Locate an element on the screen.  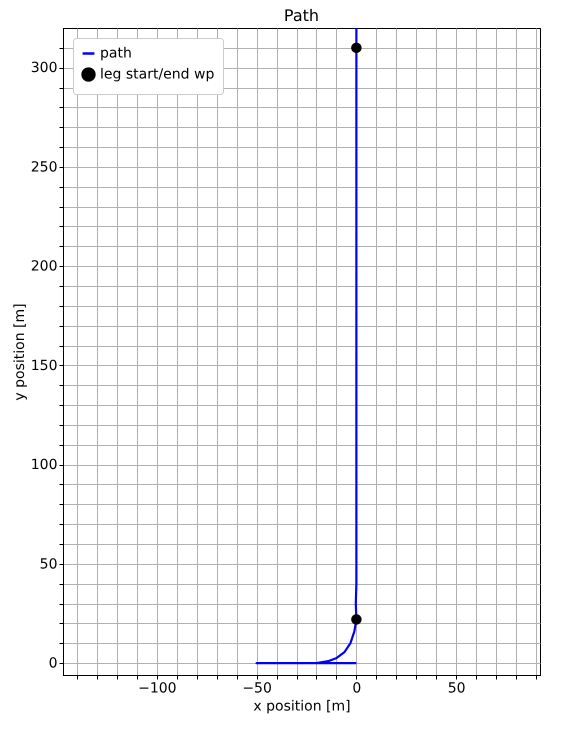
x-tick-label: 50 is located at coordinates (457, 688).